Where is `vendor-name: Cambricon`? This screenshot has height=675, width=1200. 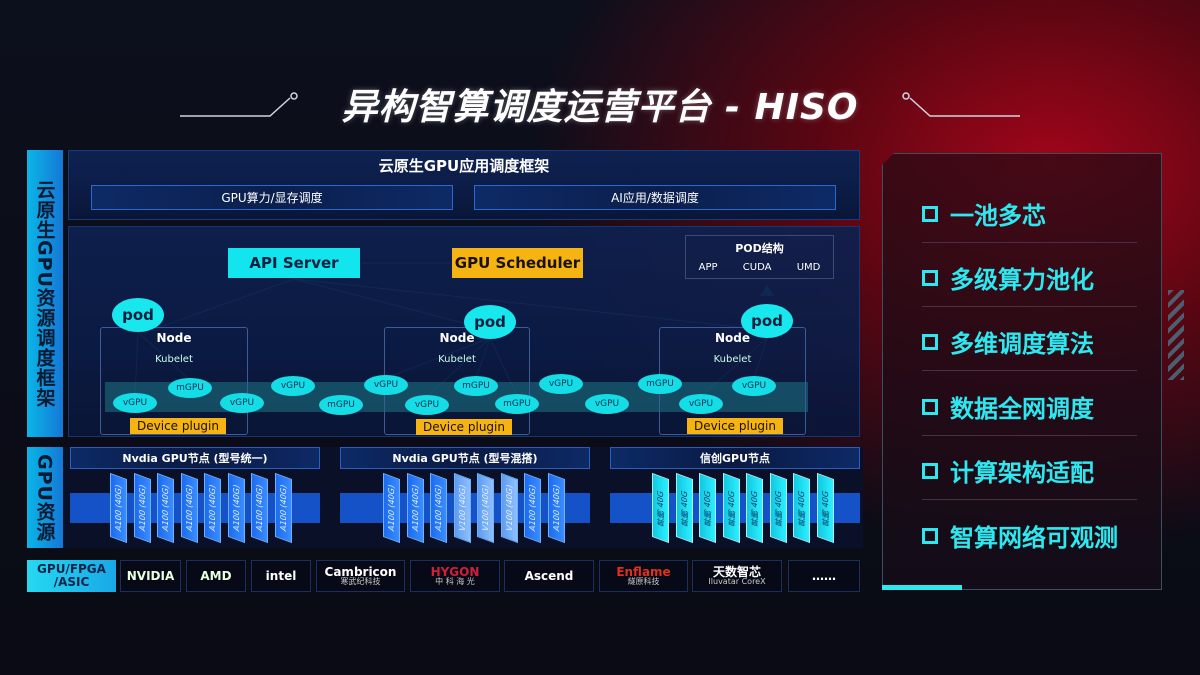
vendor-name: Cambricon is located at coordinates (360, 571).